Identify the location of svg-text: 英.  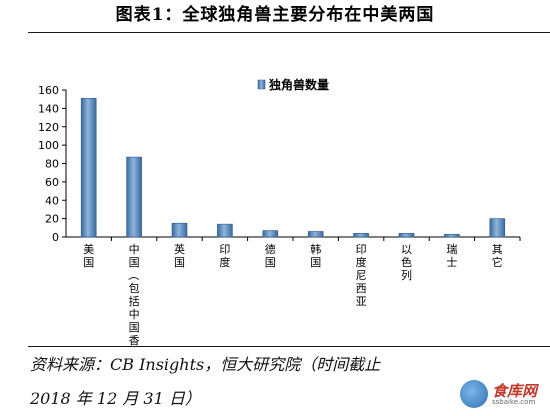
(179, 249).